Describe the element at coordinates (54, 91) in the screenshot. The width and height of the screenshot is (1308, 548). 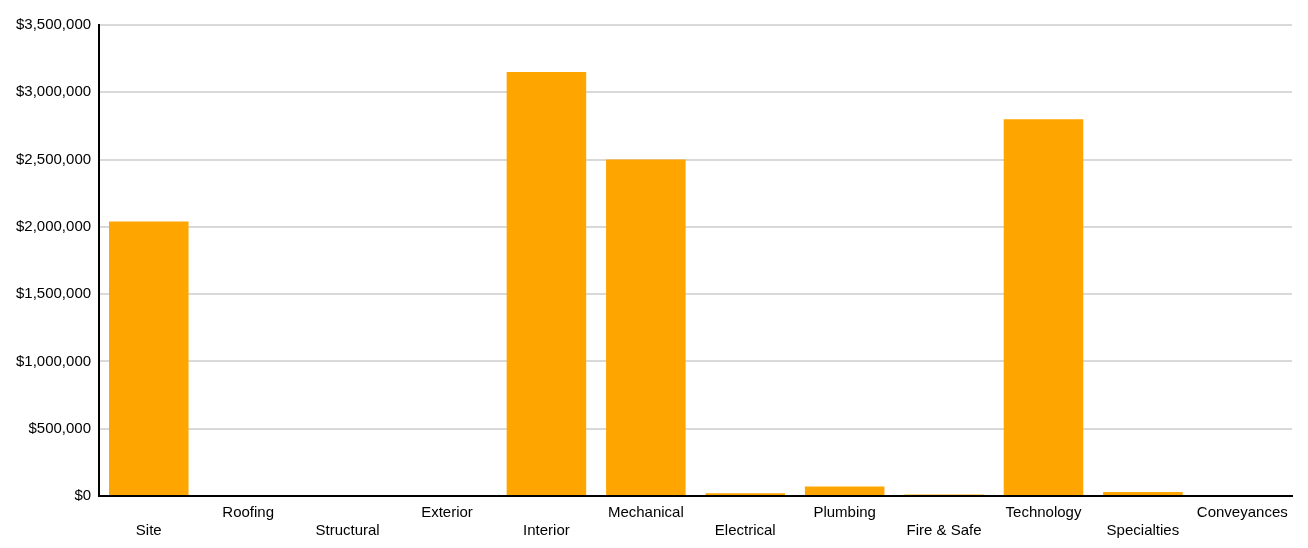
I see `y-tick-label: $3,000,000` at that location.